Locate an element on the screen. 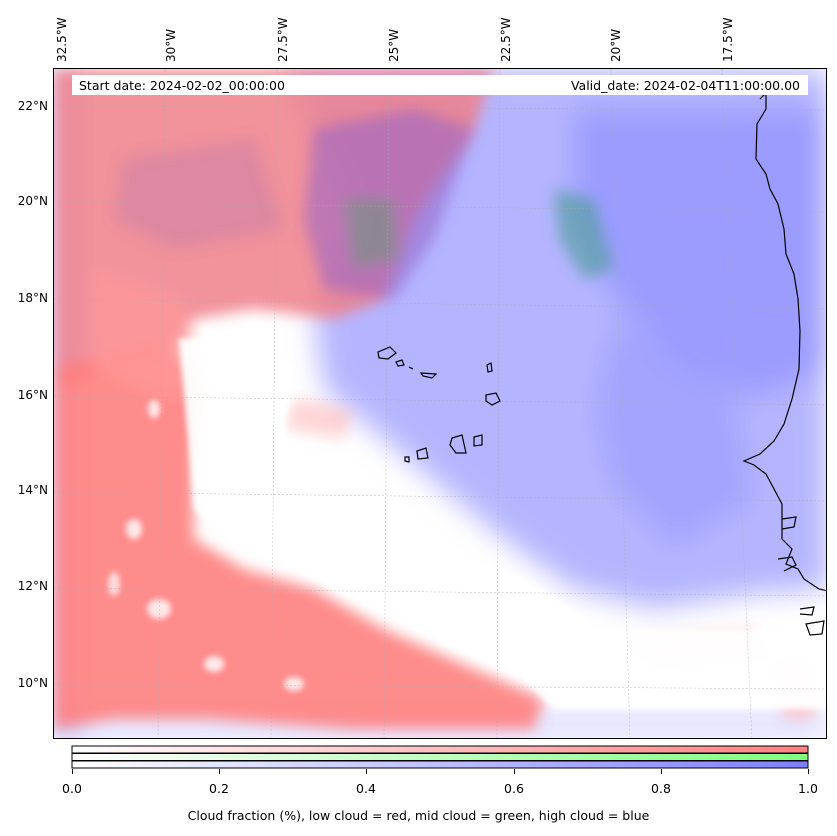  island-santiago is located at coordinates (458, 444).